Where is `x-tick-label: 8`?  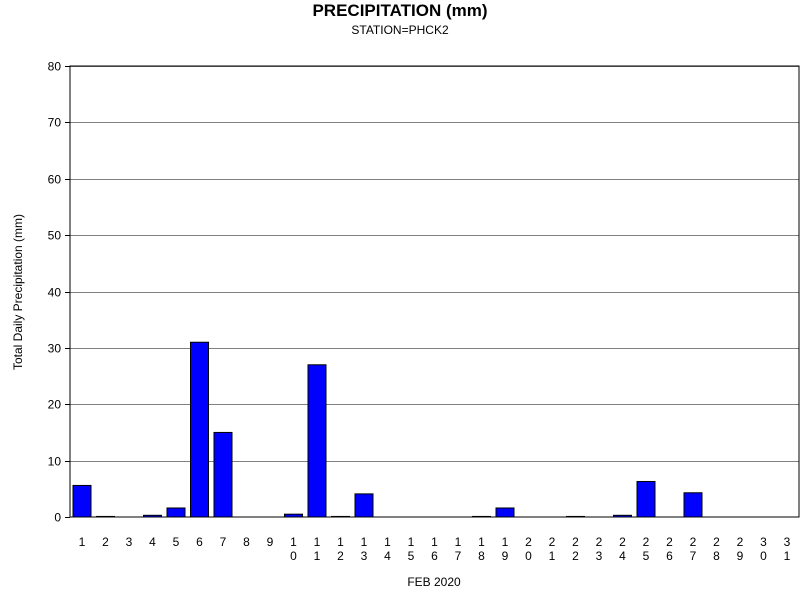
x-tick-label: 8 is located at coordinates (246, 542).